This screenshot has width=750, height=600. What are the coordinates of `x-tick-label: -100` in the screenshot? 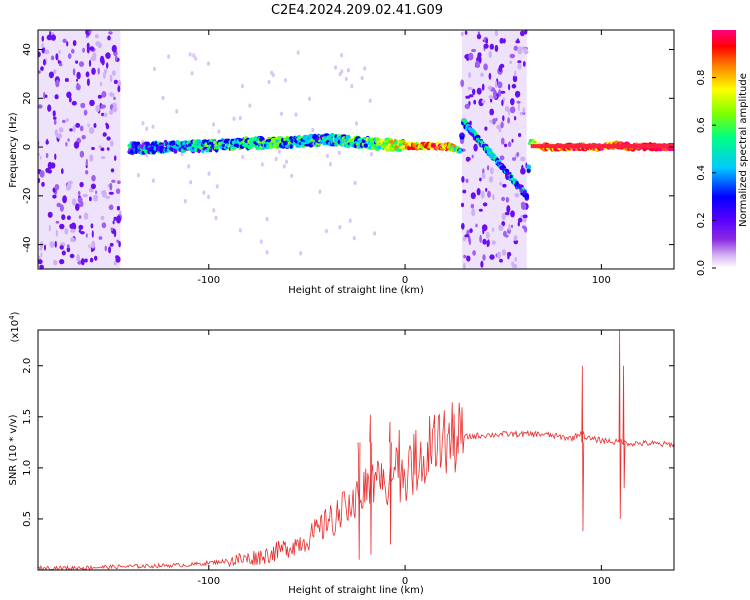 It's located at (208, 280).